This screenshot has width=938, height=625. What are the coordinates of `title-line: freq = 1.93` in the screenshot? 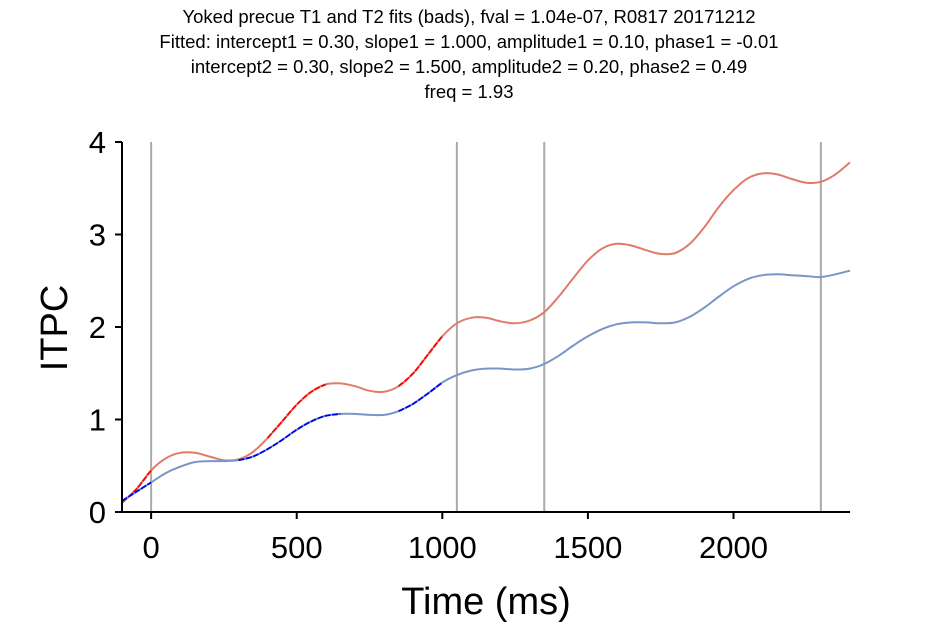 It's located at (469, 91).